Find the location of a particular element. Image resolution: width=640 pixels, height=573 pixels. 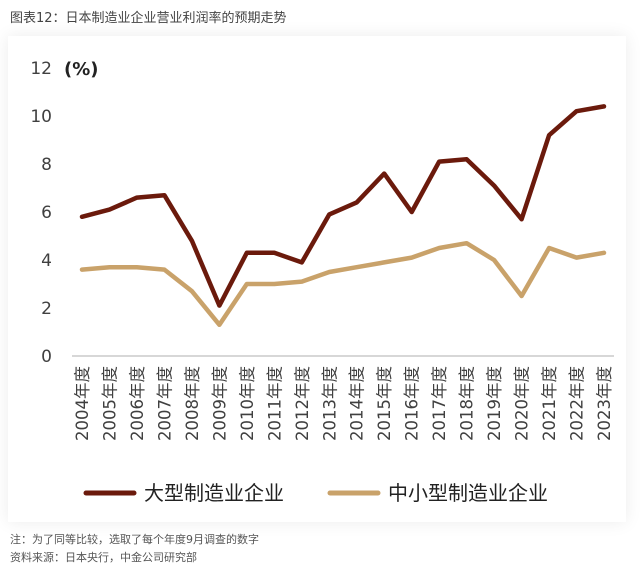

y-tick-label: 2 is located at coordinates (46, 309).